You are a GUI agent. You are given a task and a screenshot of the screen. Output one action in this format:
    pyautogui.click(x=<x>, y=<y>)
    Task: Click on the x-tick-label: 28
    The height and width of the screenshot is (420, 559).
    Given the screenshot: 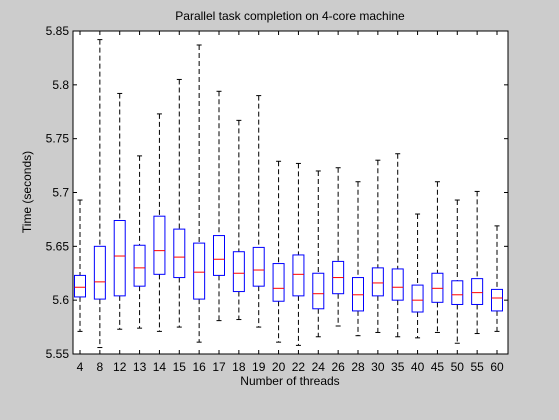 What is the action you would take?
    pyautogui.click(x=358, y=367)
    